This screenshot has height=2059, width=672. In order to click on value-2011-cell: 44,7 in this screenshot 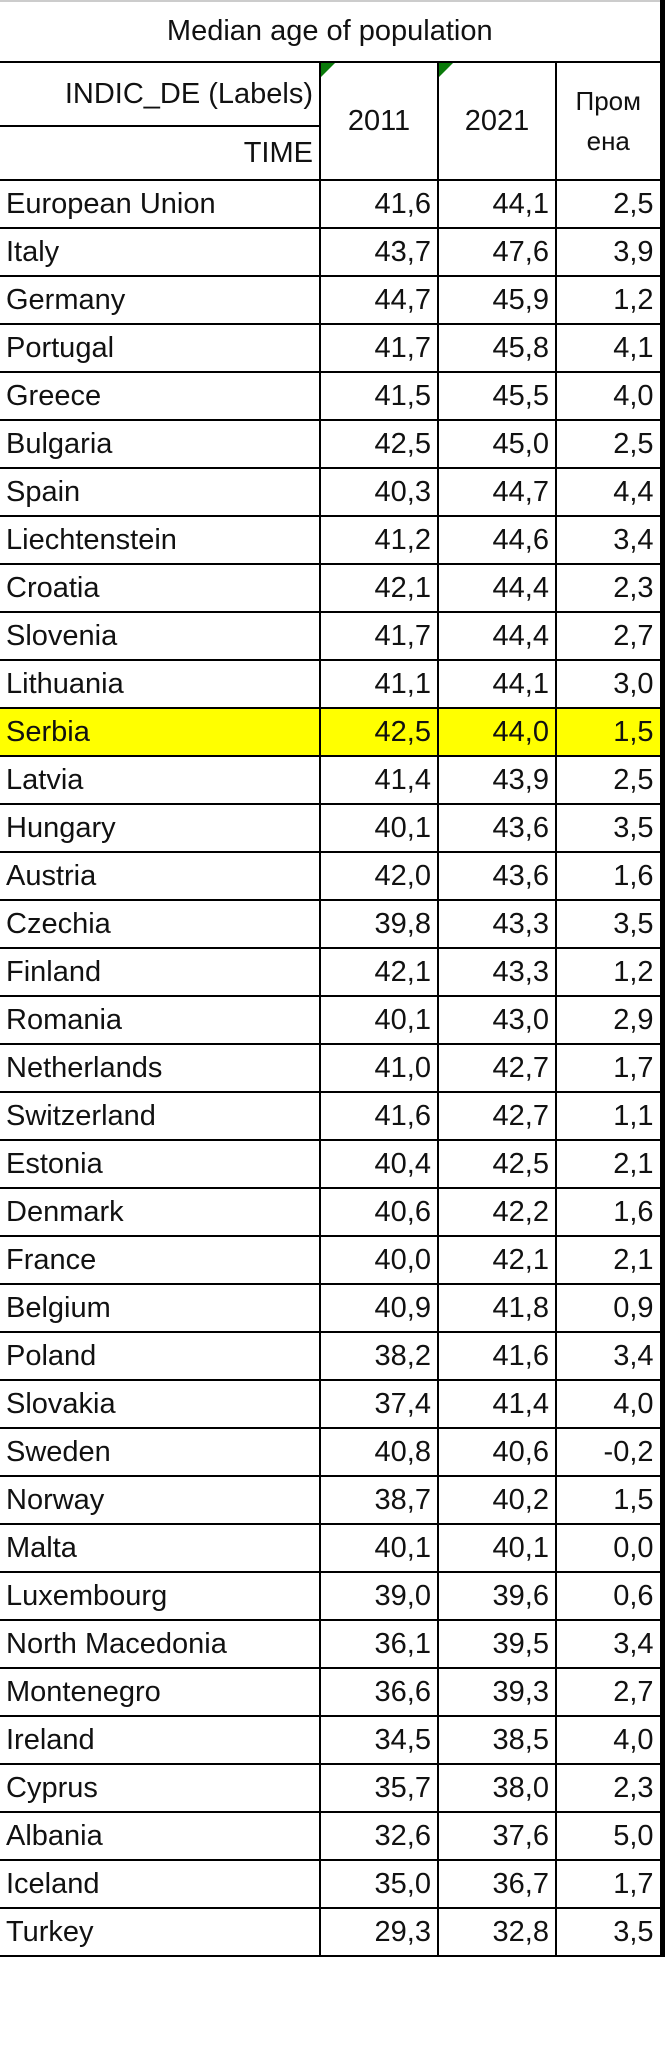, I will do `click(379, 300)`.